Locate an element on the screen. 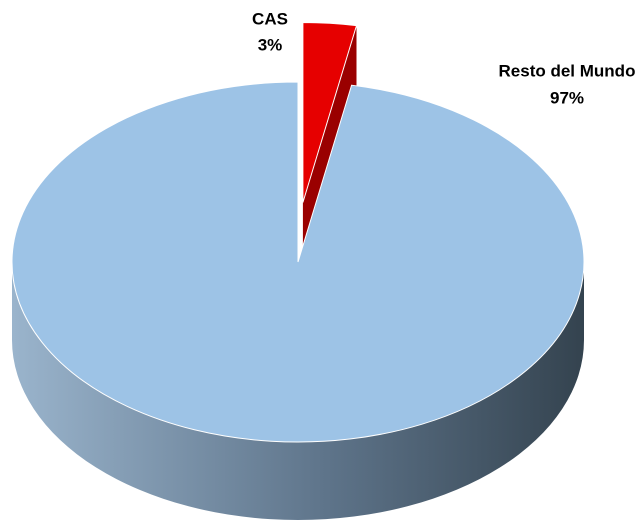 This screenshot has height=526, width=644. slice-value-label: 97% is located at coordinates (567, 97).